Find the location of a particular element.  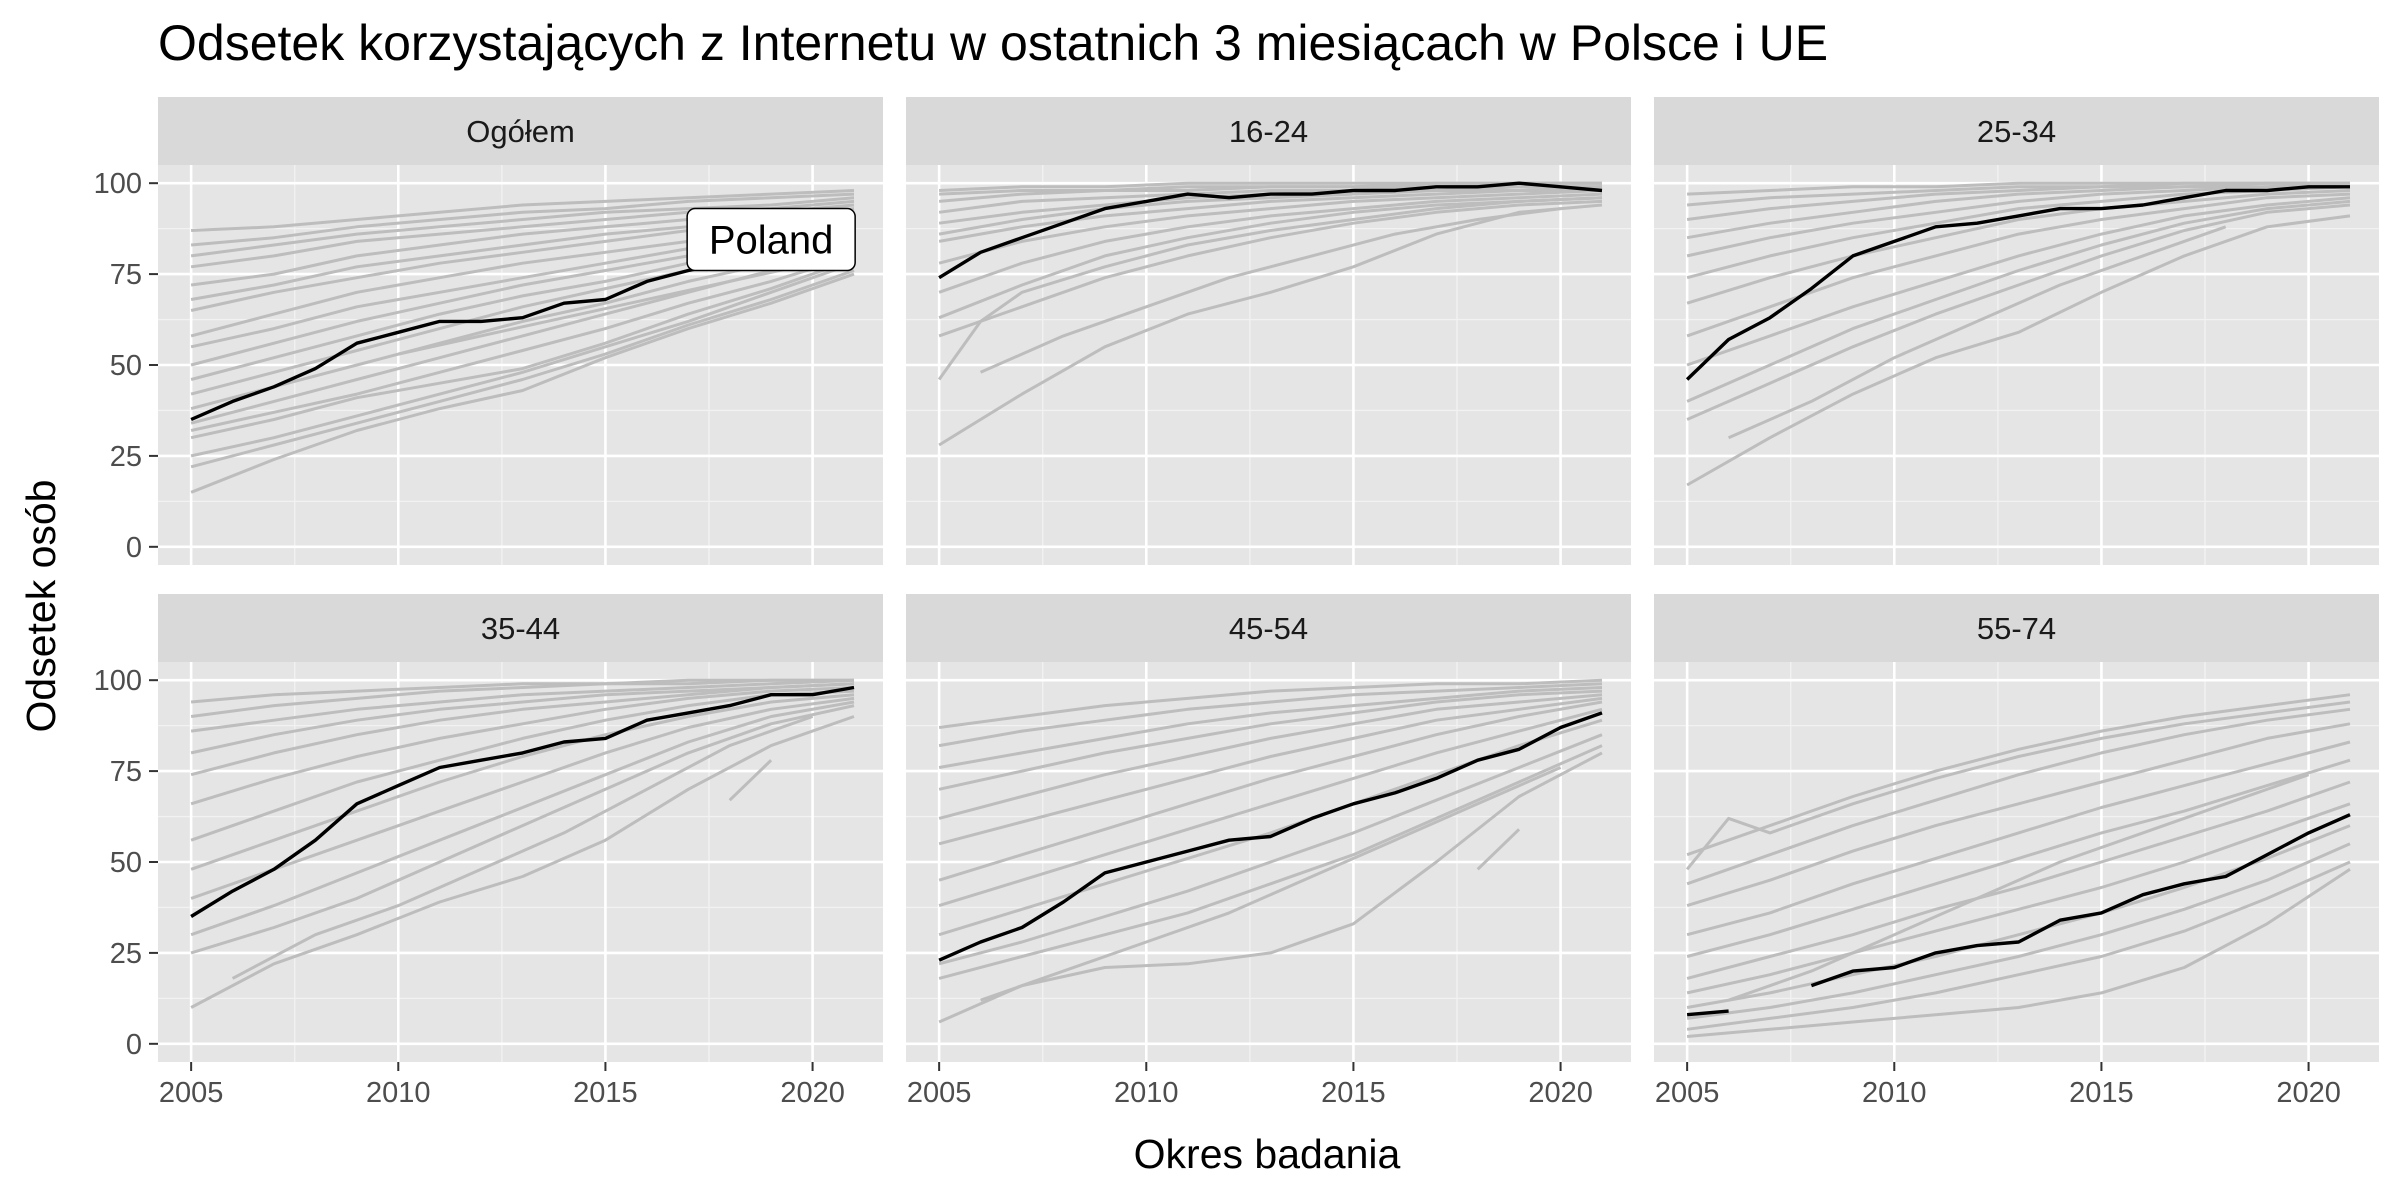

facet-panel: 35-44 0 25 50 75 100 2005 2010 2015 2020 is located at coordinates (488, 851).